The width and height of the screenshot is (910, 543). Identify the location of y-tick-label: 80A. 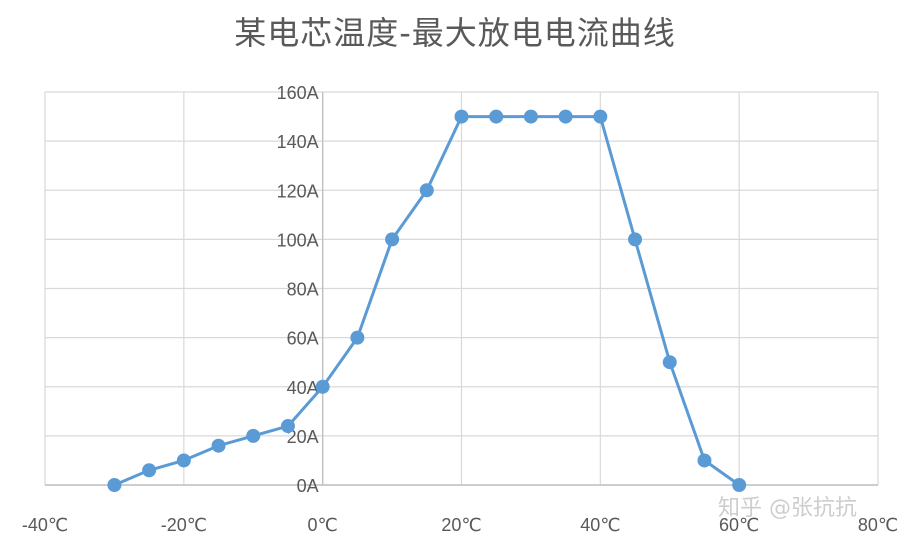
(303, 290).